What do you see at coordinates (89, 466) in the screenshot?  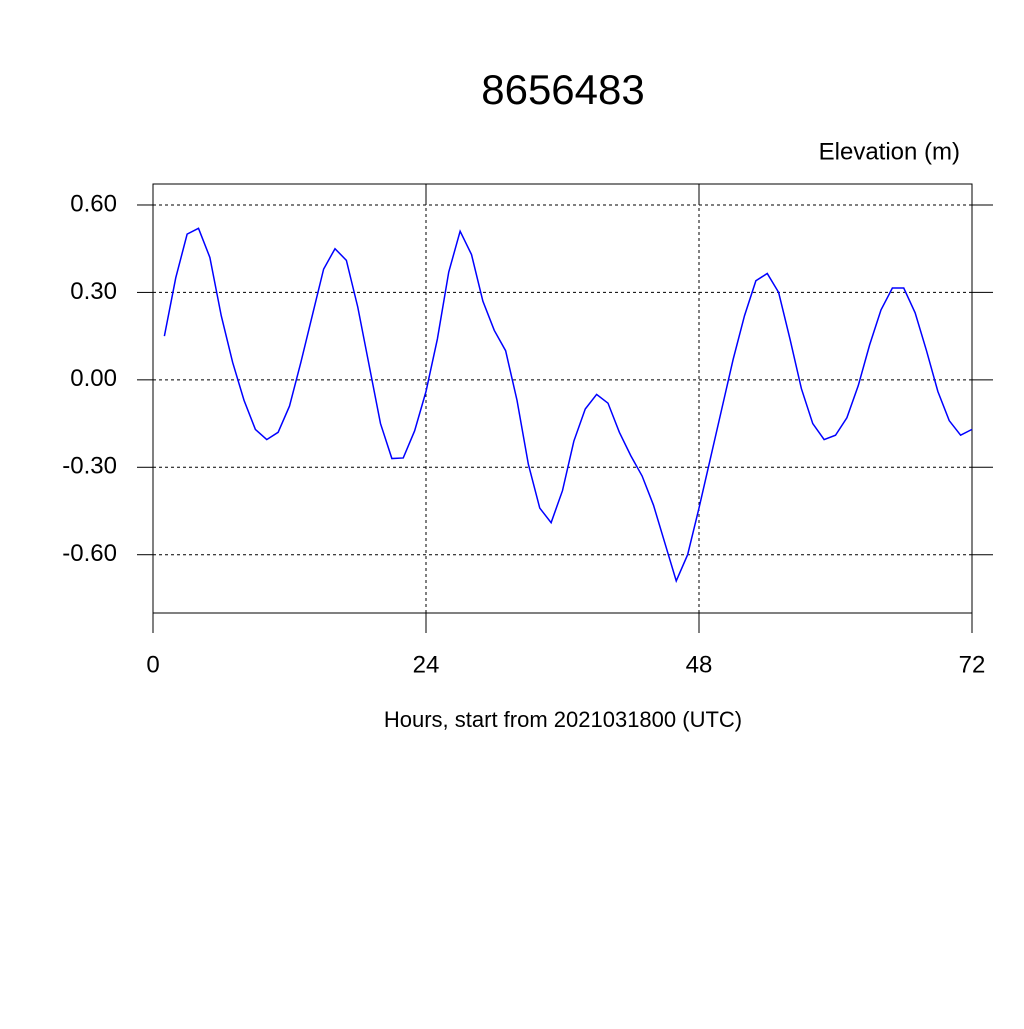 I see `y-tick-label: -0.30` at bounding box center [89, 466].